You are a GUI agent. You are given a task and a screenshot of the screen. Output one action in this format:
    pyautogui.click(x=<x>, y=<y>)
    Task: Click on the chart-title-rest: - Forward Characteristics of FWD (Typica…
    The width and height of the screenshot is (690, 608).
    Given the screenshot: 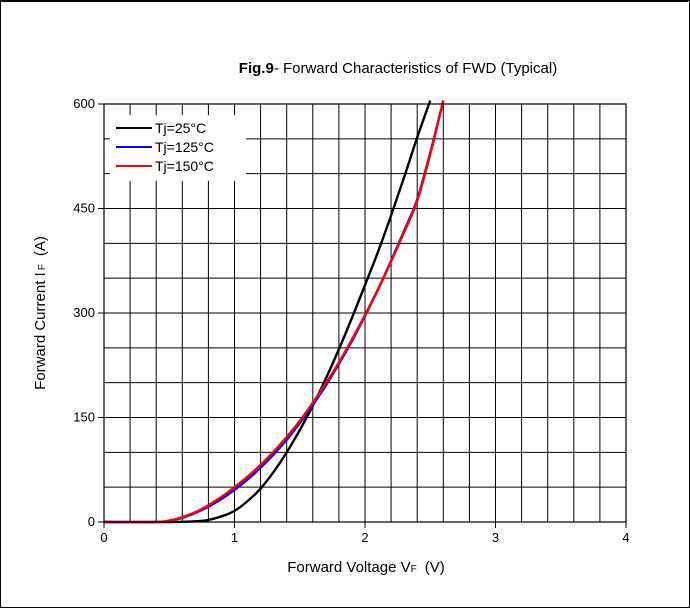 What is the action you would take?
    pyautogui.click(x=415, y=68)
    